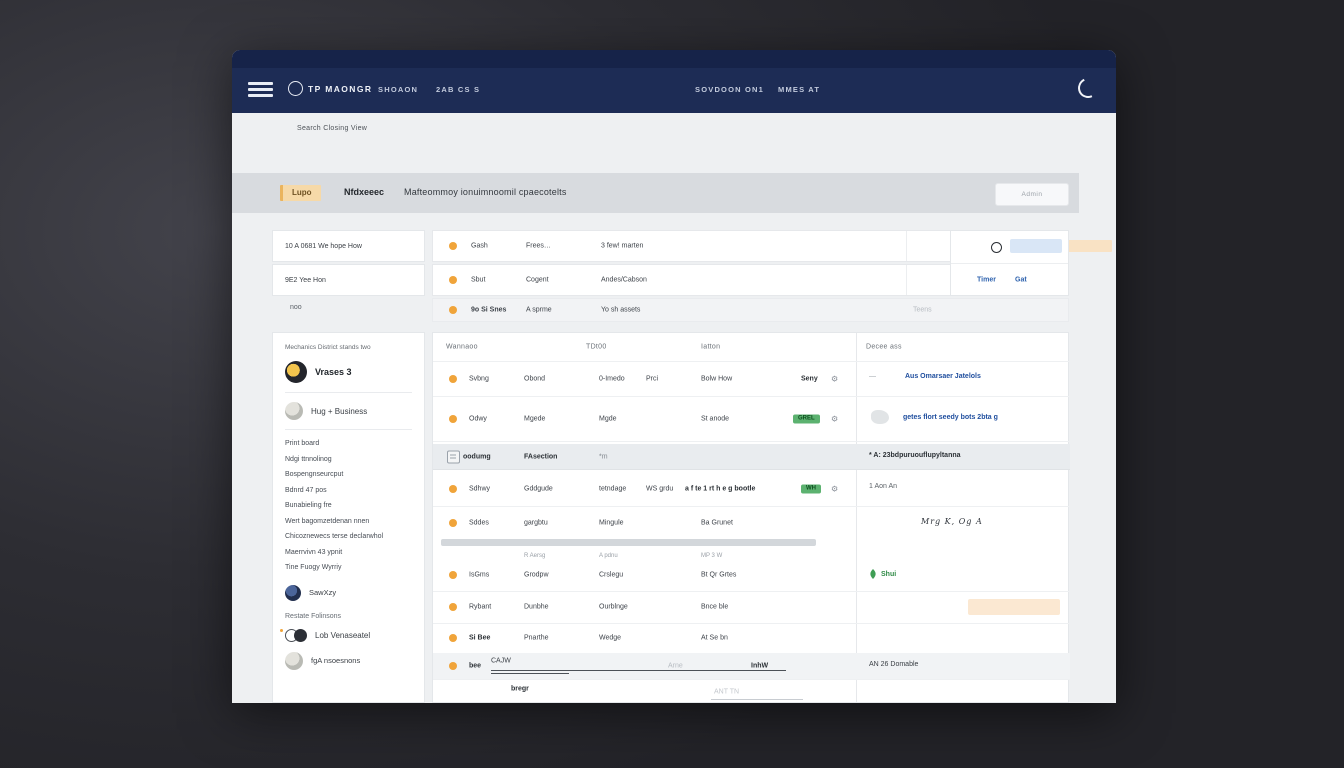 This screenshot has height=768, width=1344. What do you see at coordinates (751, 666) in the screenshot?
I see `table-row-selected: bee CAJW Arne InhW AN 26 Domable` at bounding box center [751, 666].